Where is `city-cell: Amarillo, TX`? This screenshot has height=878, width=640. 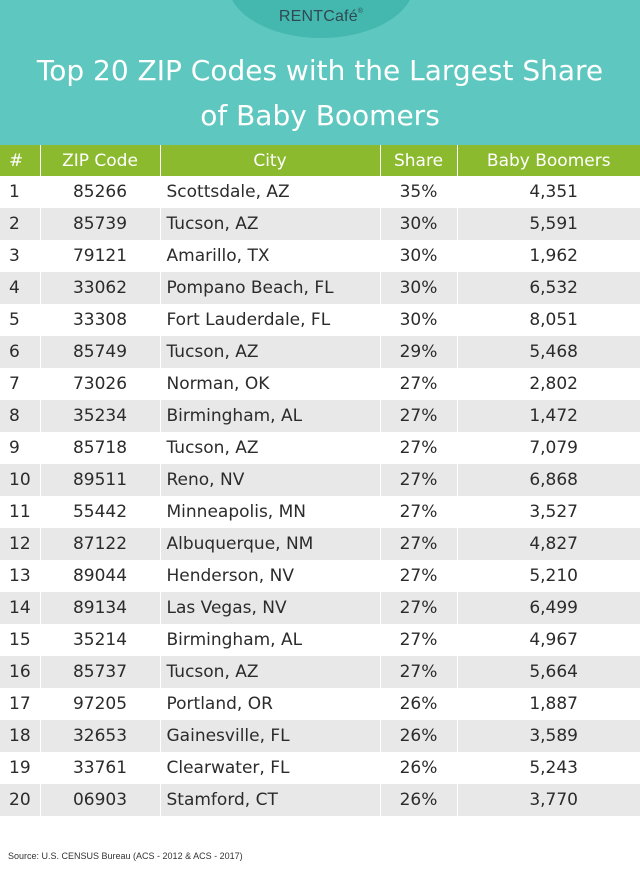 city-cell: Amarillo, TX is located at coordinates (270, 256).